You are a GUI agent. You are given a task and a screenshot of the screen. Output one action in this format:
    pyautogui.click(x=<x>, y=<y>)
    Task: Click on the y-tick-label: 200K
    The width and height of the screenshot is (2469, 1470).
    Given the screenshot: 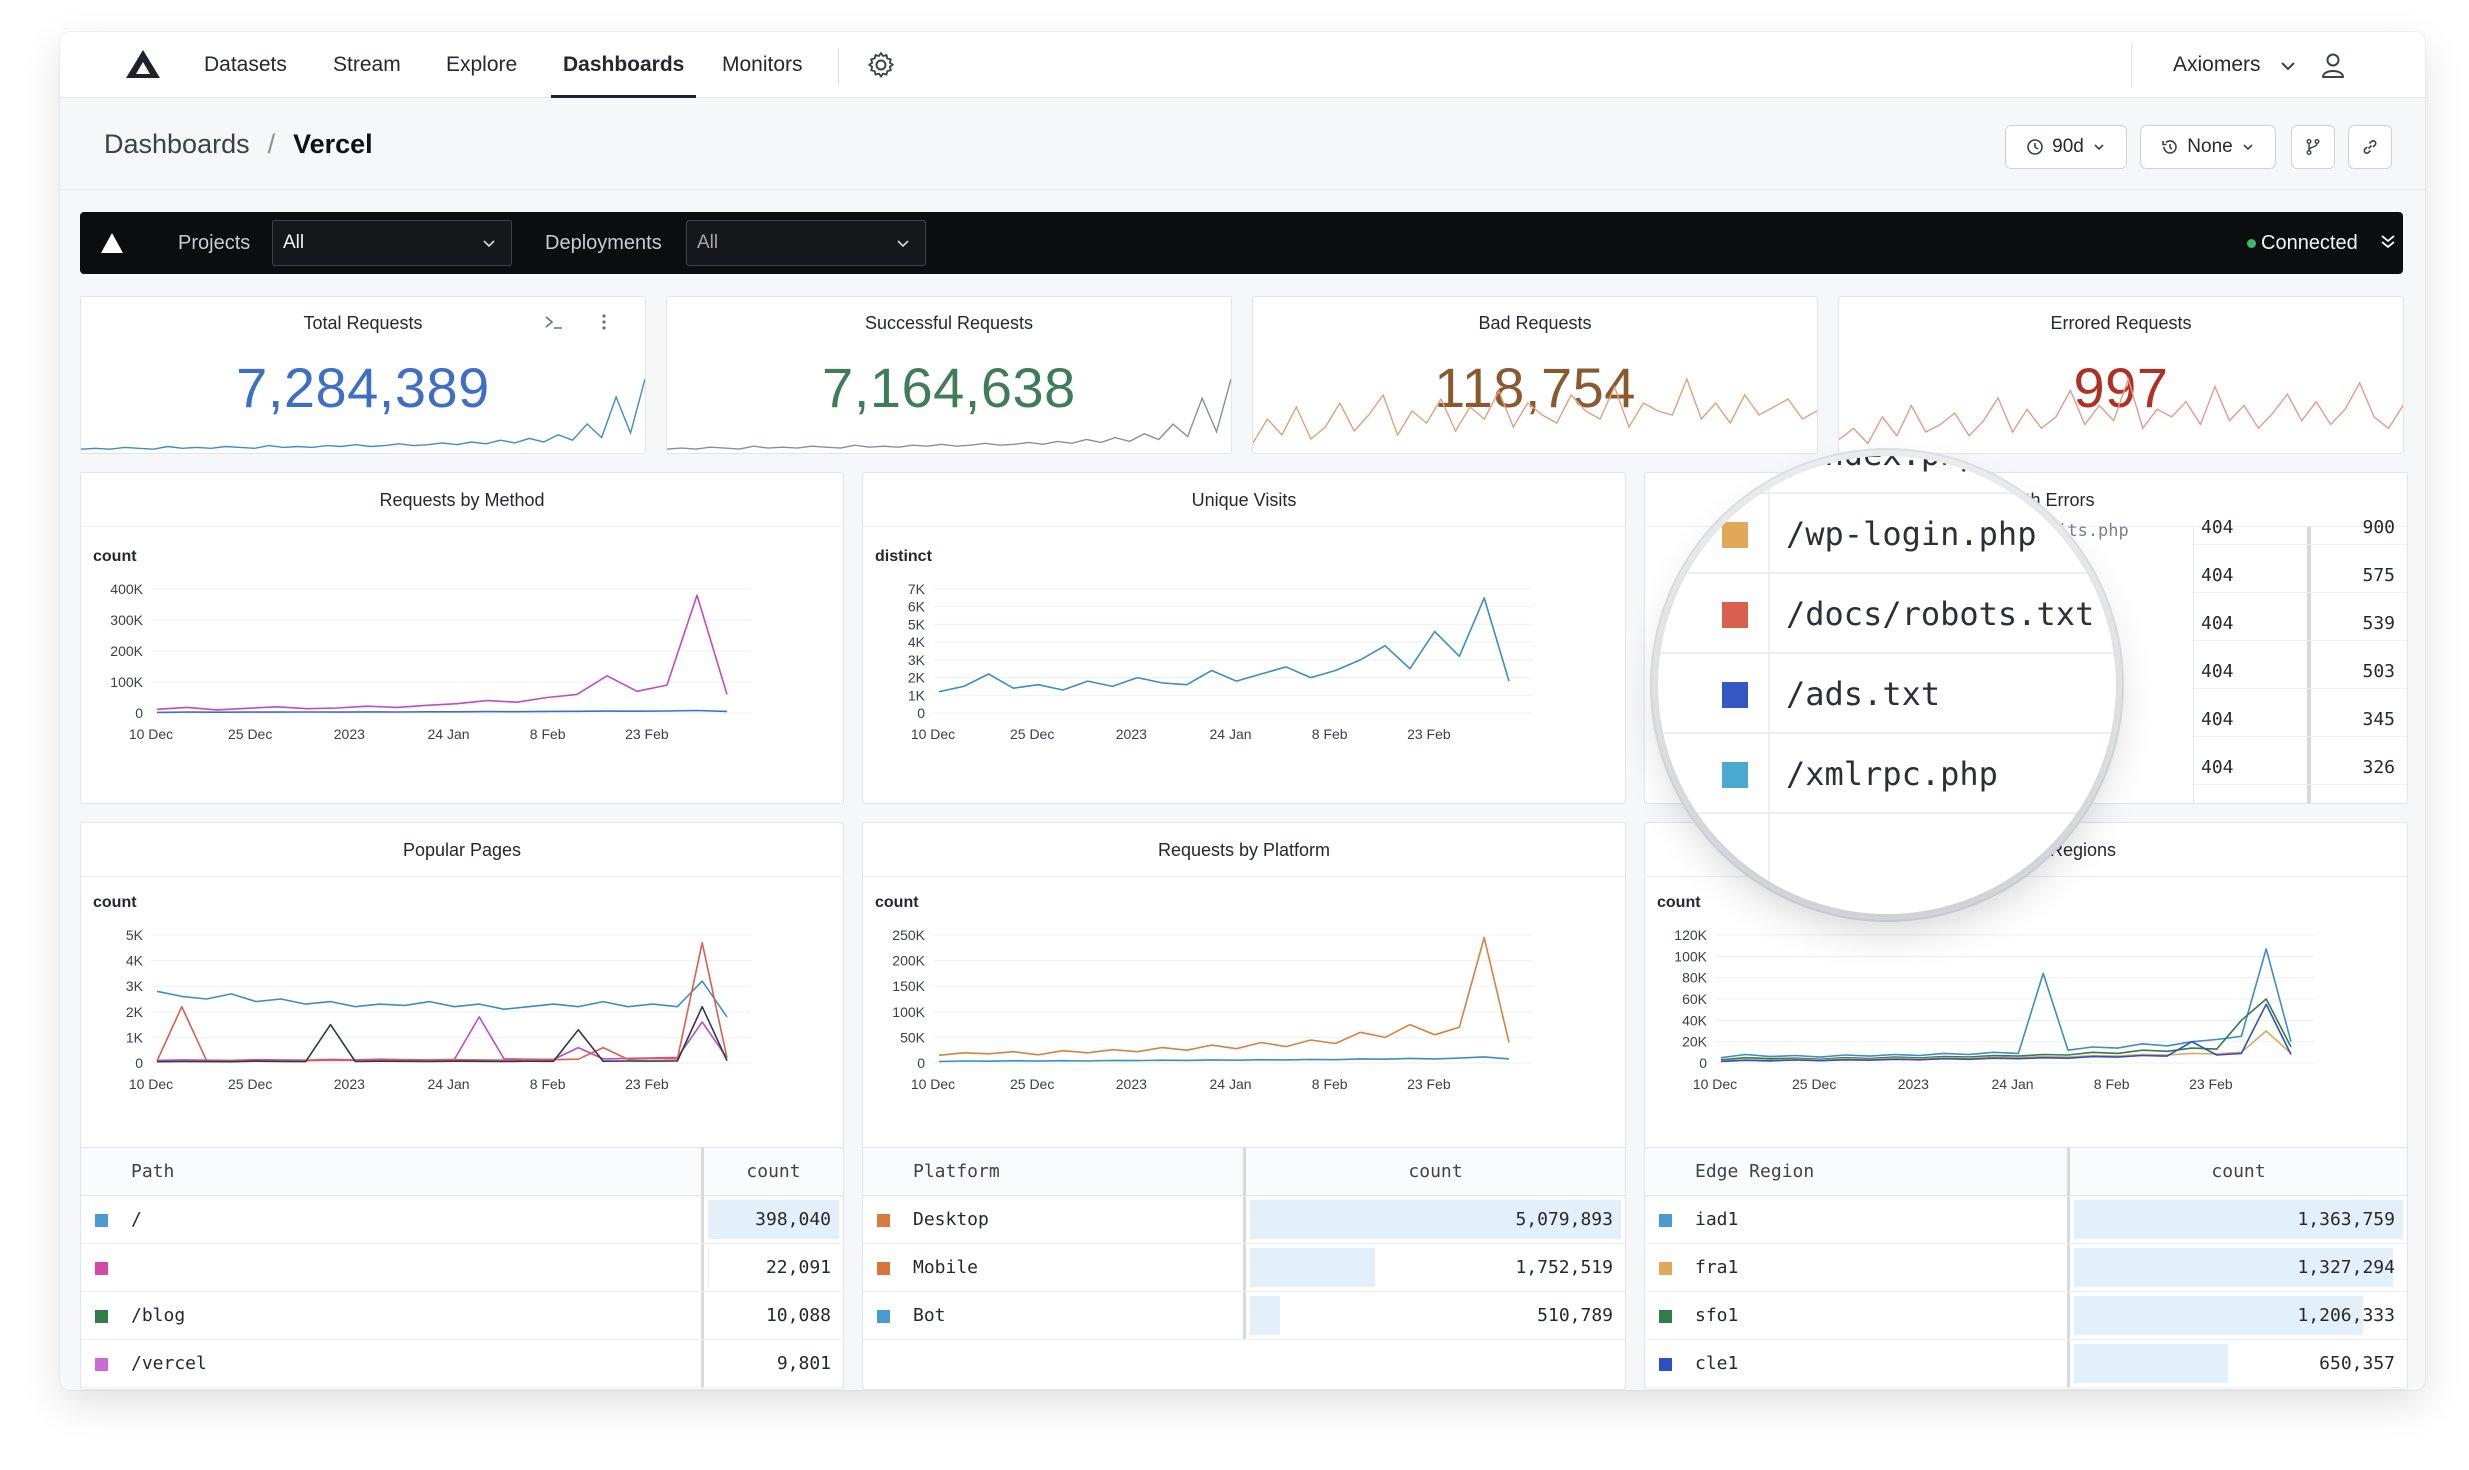 What is the action you would take?
    pyautogui.click(x=908, y=961)
    